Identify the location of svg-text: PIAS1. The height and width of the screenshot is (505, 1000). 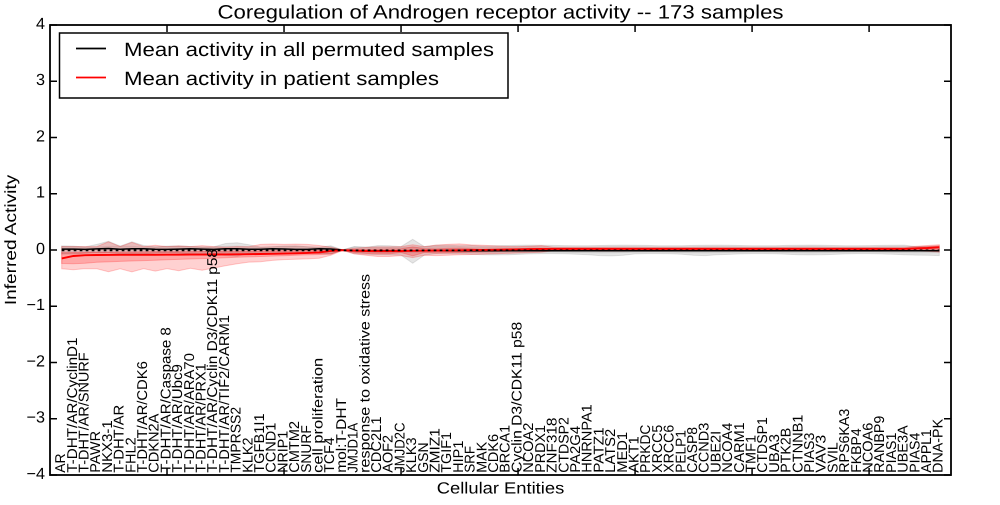
(892, 453).